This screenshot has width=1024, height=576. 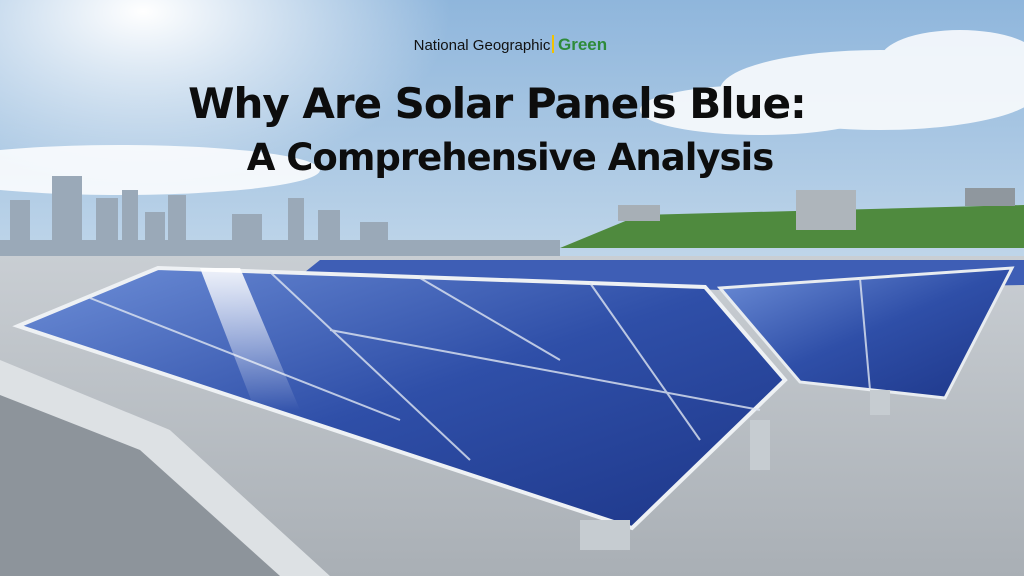 I want to click on headline-line2: A Comprehensive Analysis, so click(x=510, y=157).